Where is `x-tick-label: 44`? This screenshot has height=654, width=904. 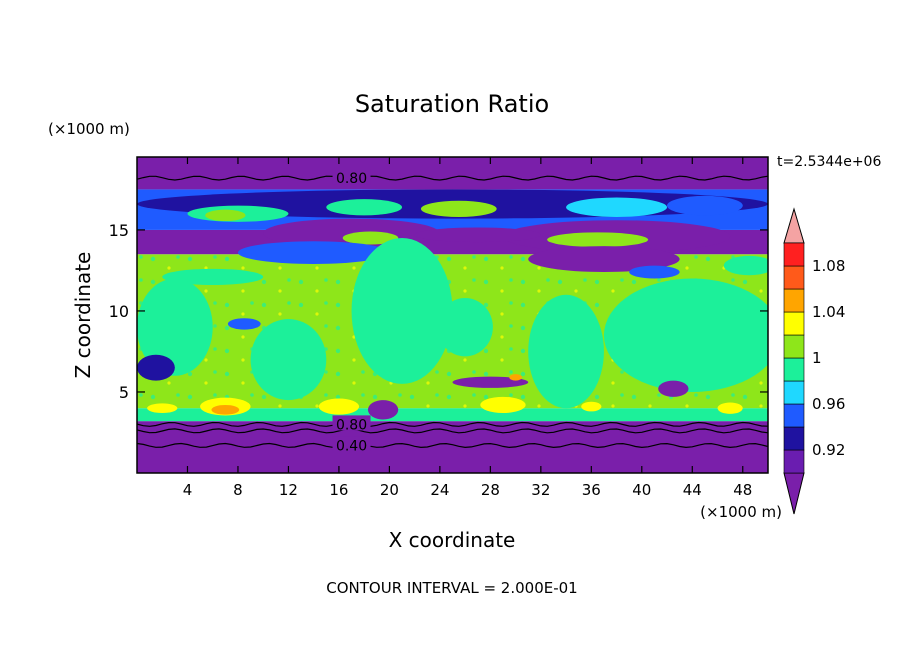 x-tick-label: 44 is located at coordinates (692, 490).